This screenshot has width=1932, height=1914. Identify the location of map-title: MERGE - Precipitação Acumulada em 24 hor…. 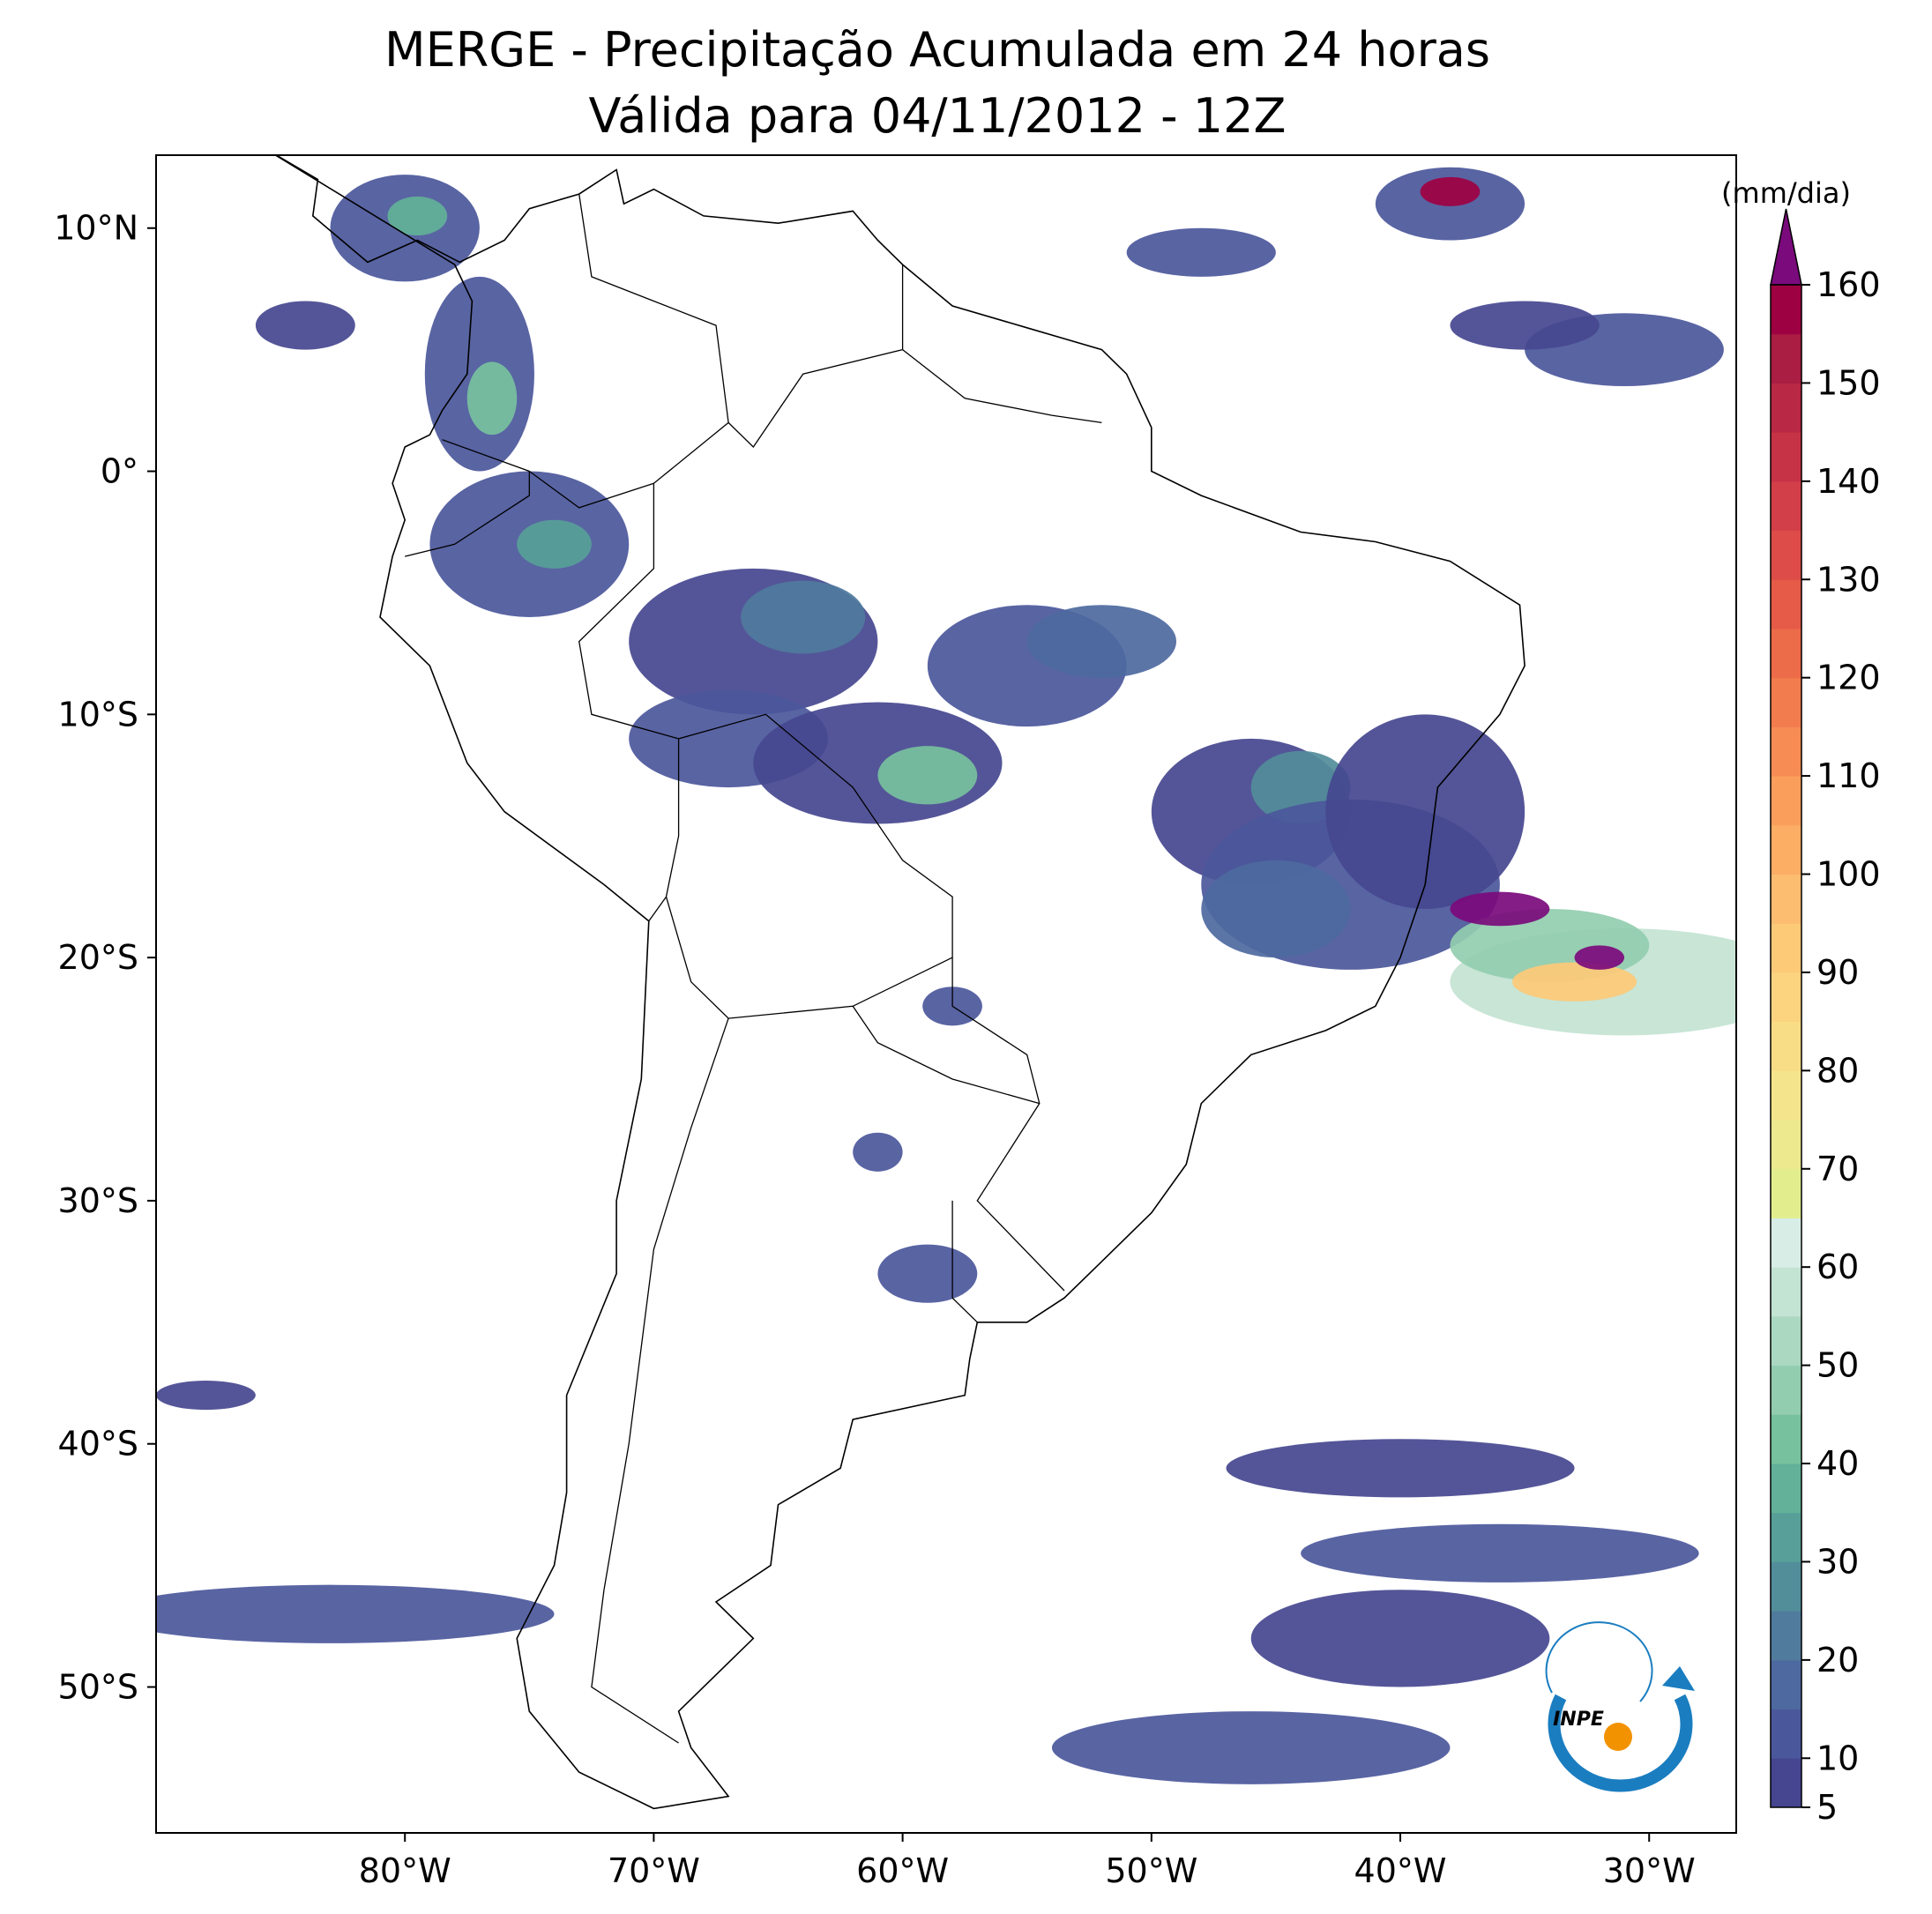
(937, 50).